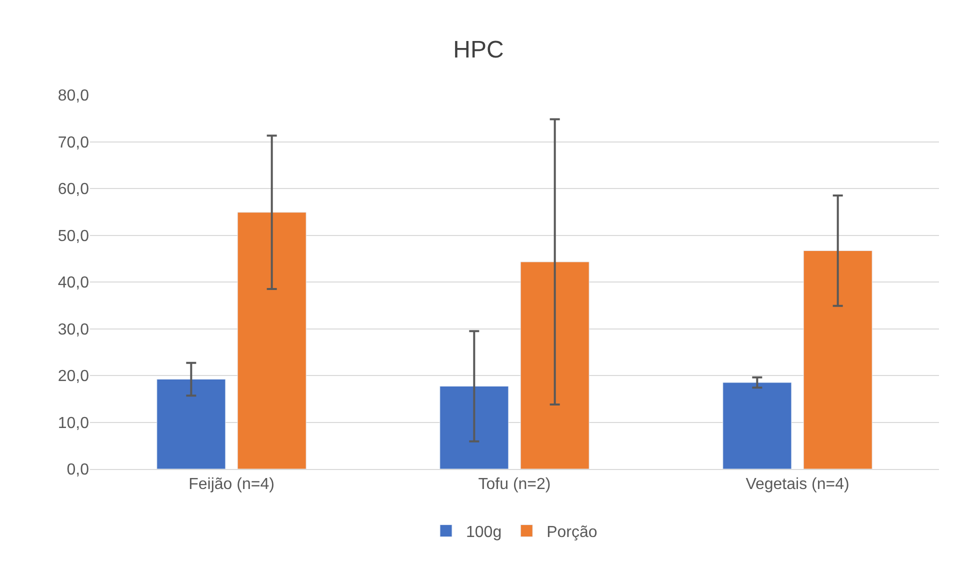  I want to click on x-tick-label: Tofu (n=2), so click(514, 485).